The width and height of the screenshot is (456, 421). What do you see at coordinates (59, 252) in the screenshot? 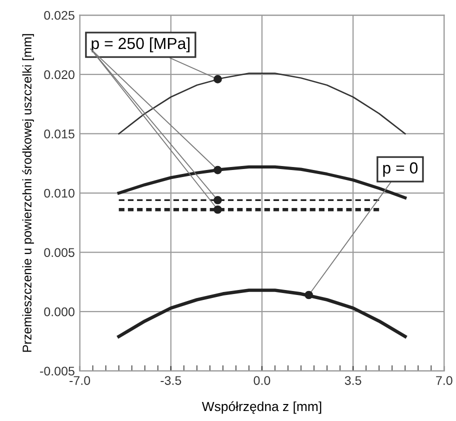
I see `y-tick-label: 0.005` at bounding box center [59, 252].